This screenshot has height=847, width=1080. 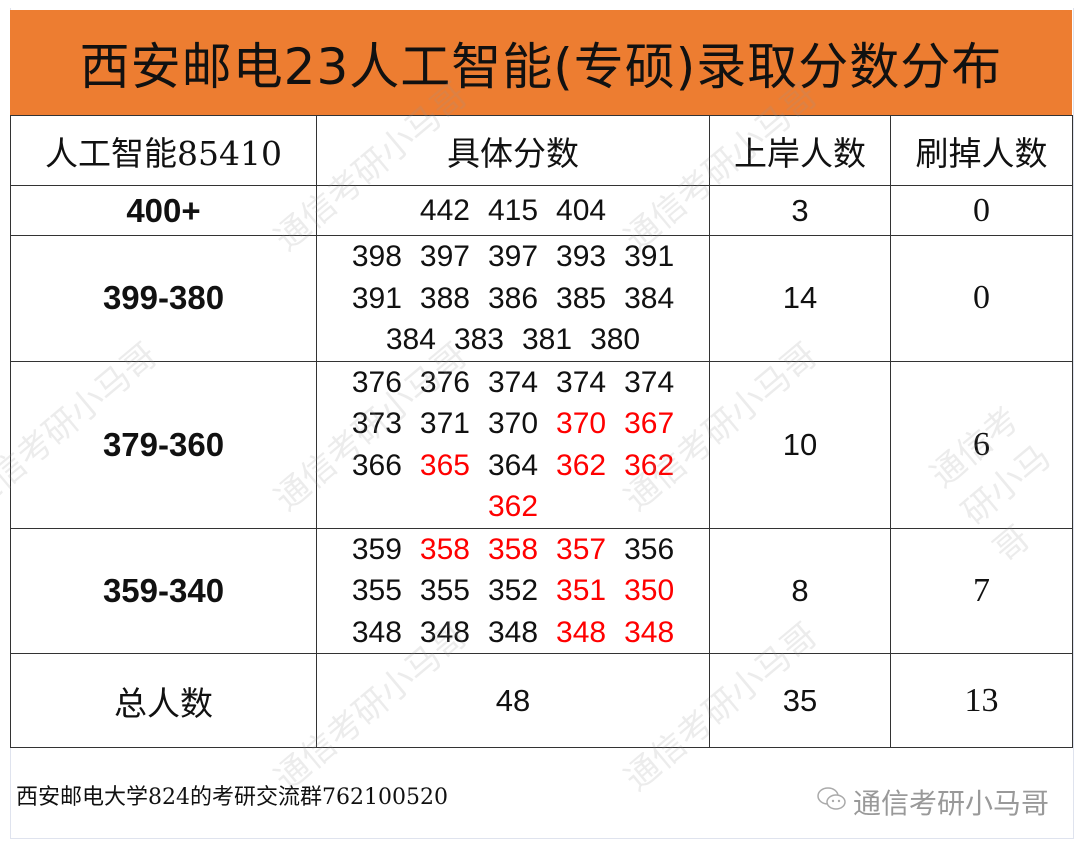 What do you see at coordinates (376, 549) in the screenshot?
I see `score-admitted: 359` at bounding box center [376, 549].